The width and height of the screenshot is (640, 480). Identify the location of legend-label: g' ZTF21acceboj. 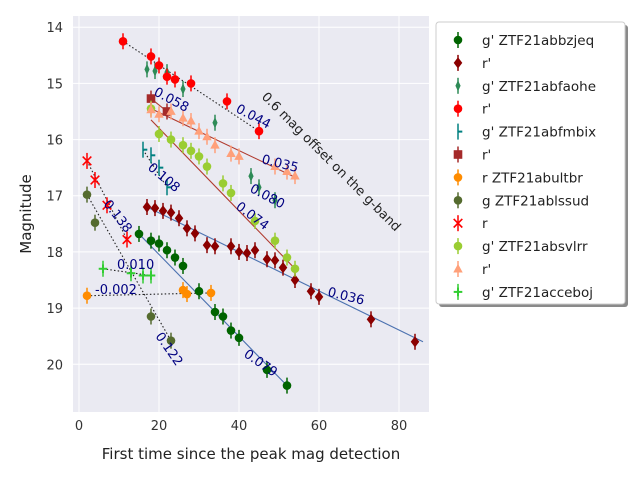
(537, 293).